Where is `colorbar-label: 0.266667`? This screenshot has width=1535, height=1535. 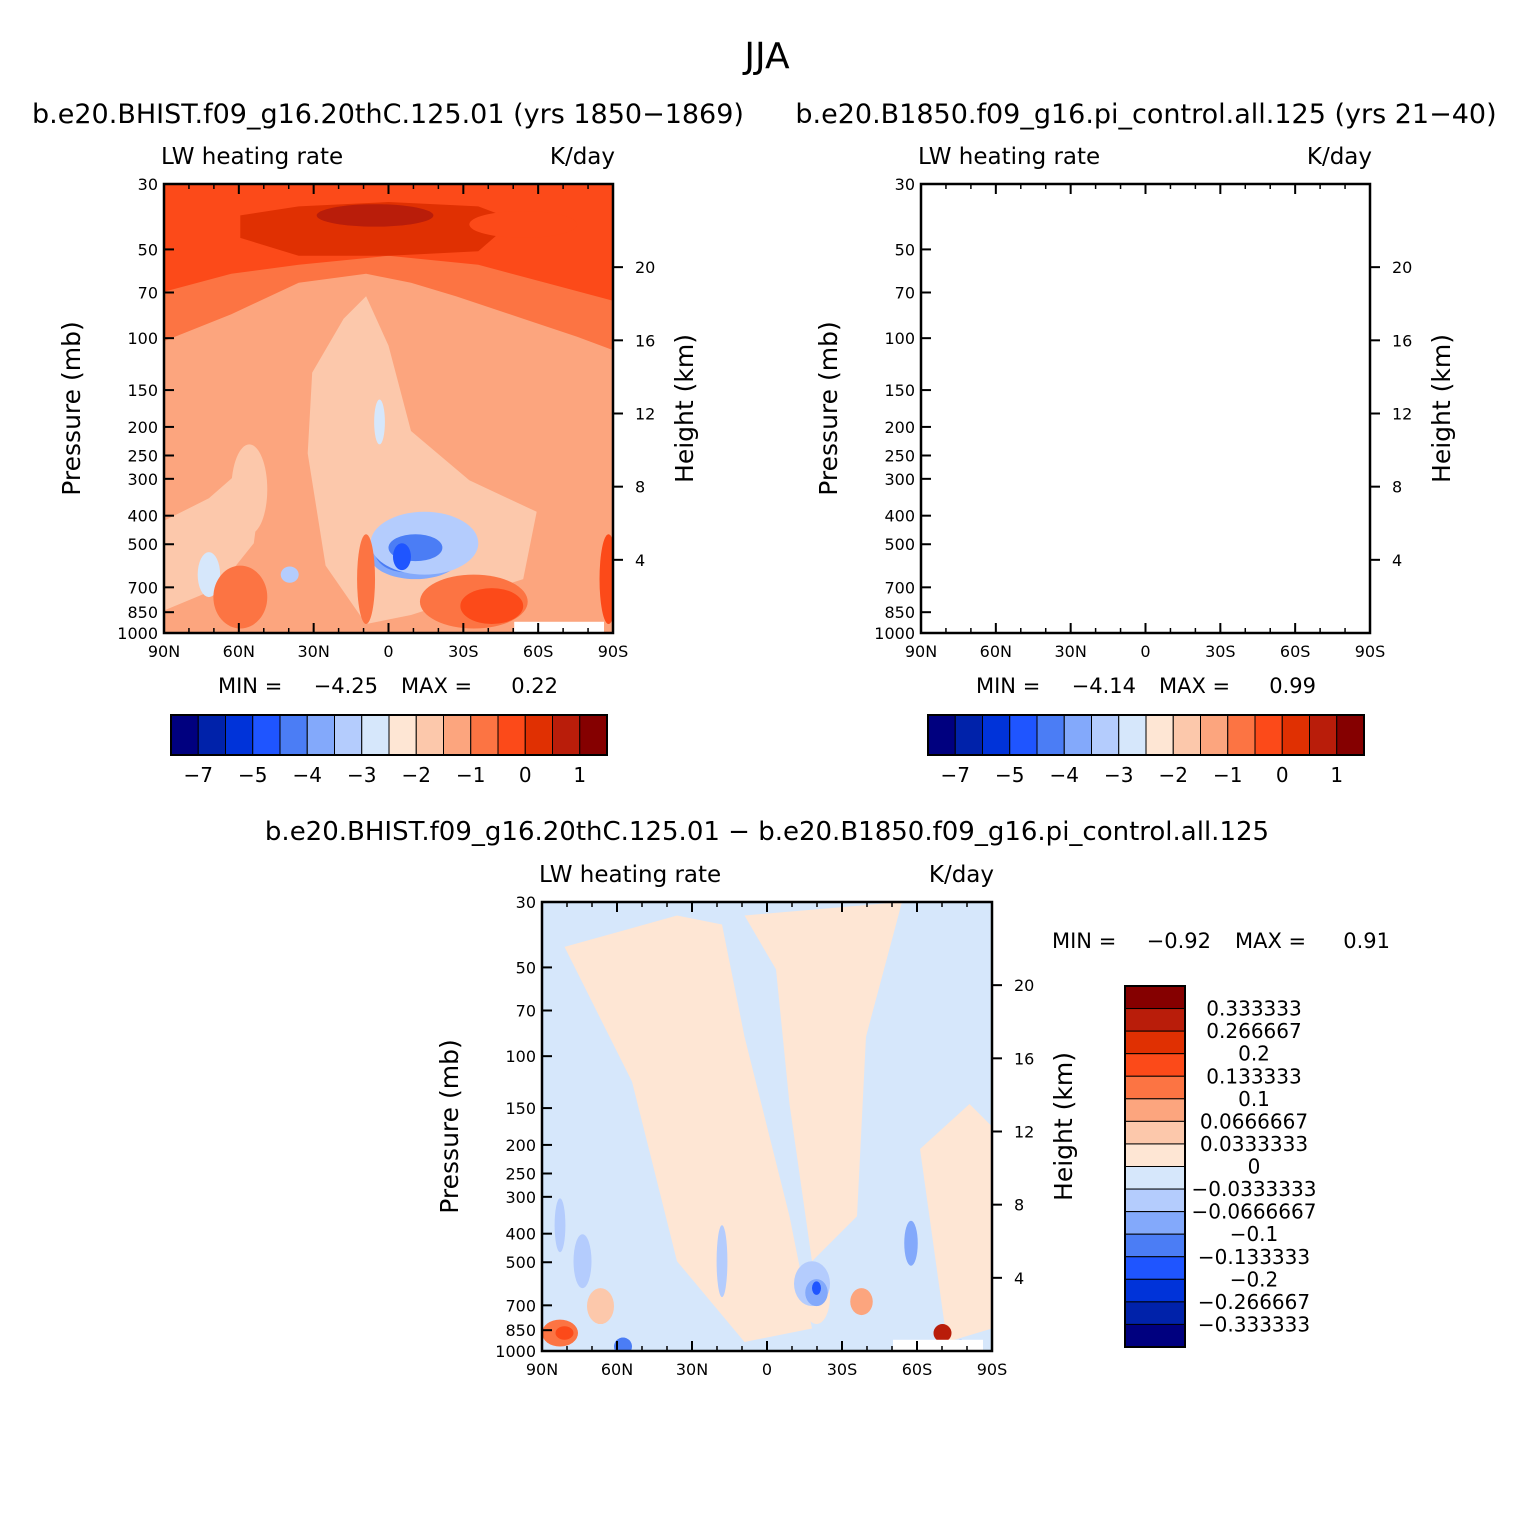
colorbar-label: 0.266667 is located at coordinates (1253, 1031).